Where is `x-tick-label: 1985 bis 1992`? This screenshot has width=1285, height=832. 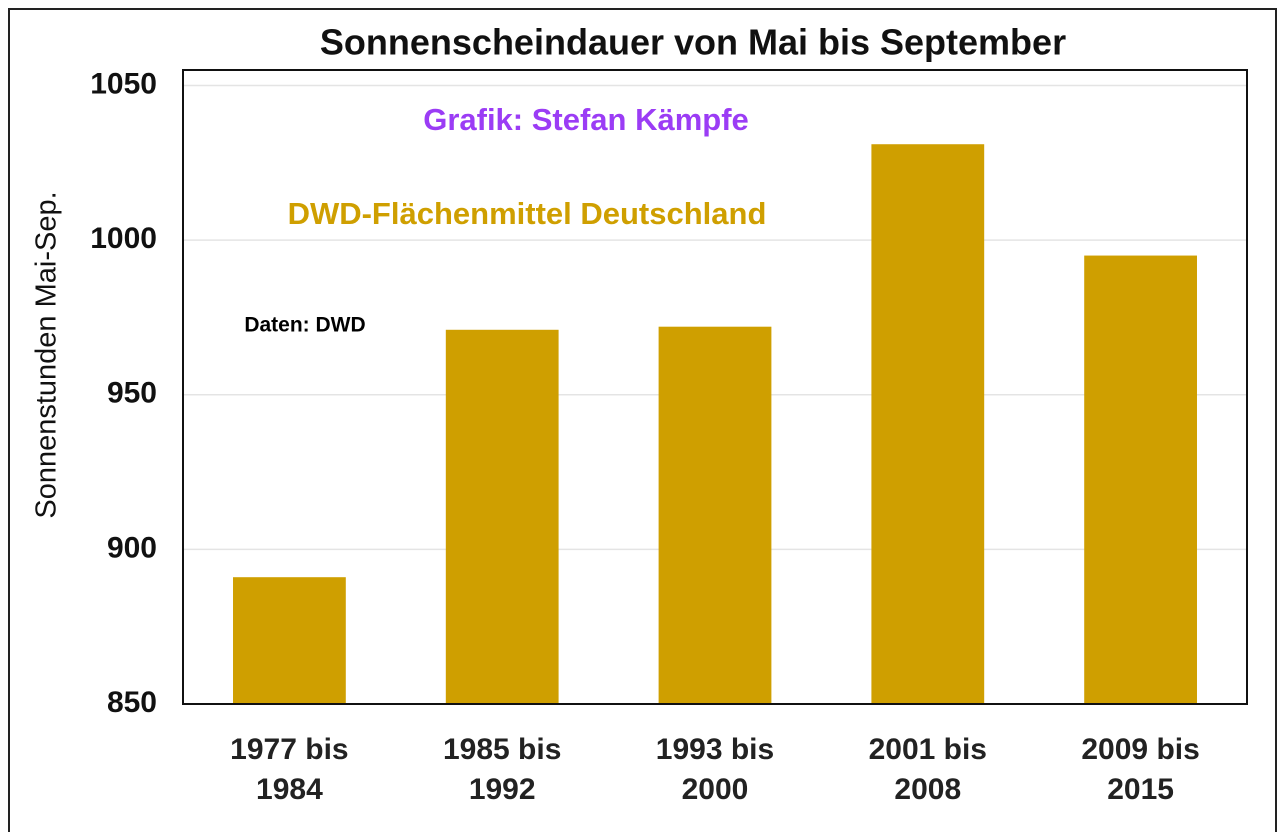
x-tick-label: 1985 bis 1992 is located at coordinates (502, 769).